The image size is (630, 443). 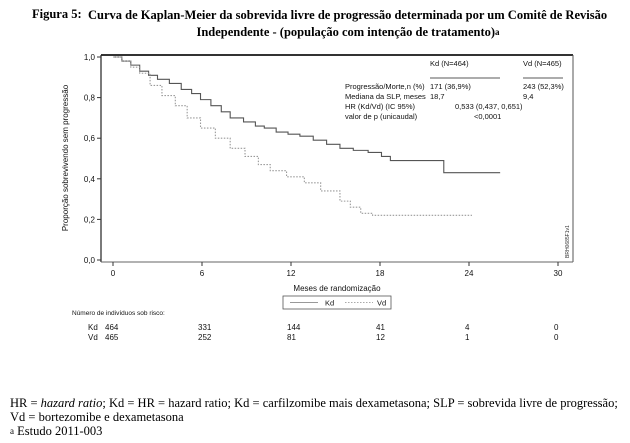 What do you see at coordinates (487, 116) in the screenshot?
I see `stats-row-combined: <0,0001` at bounding box center [487, 116].